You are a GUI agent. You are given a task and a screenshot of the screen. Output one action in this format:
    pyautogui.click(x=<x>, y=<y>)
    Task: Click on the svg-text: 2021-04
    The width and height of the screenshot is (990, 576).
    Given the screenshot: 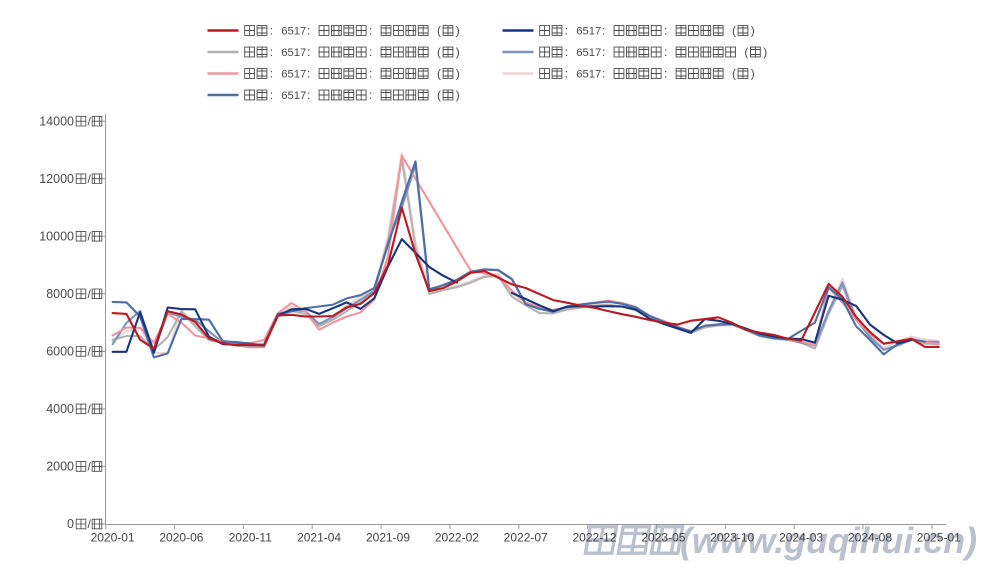 What is the action you would take?
    pyautogui.click(x=319, y=538)
    